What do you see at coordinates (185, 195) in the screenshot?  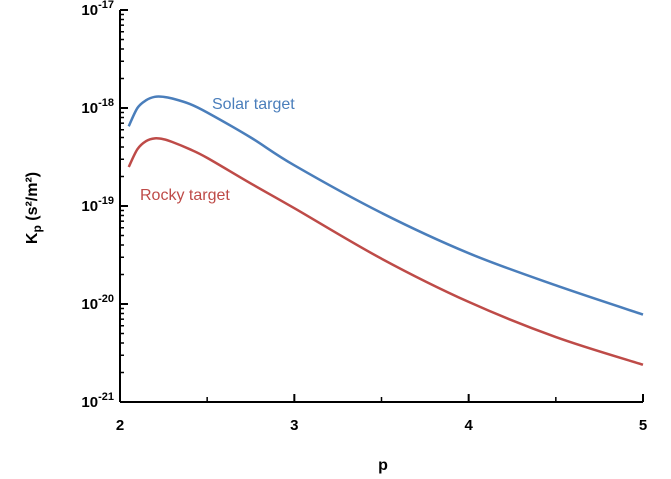 I see `series-label-rocky: Rocky target` at bounding box center [185, 195].